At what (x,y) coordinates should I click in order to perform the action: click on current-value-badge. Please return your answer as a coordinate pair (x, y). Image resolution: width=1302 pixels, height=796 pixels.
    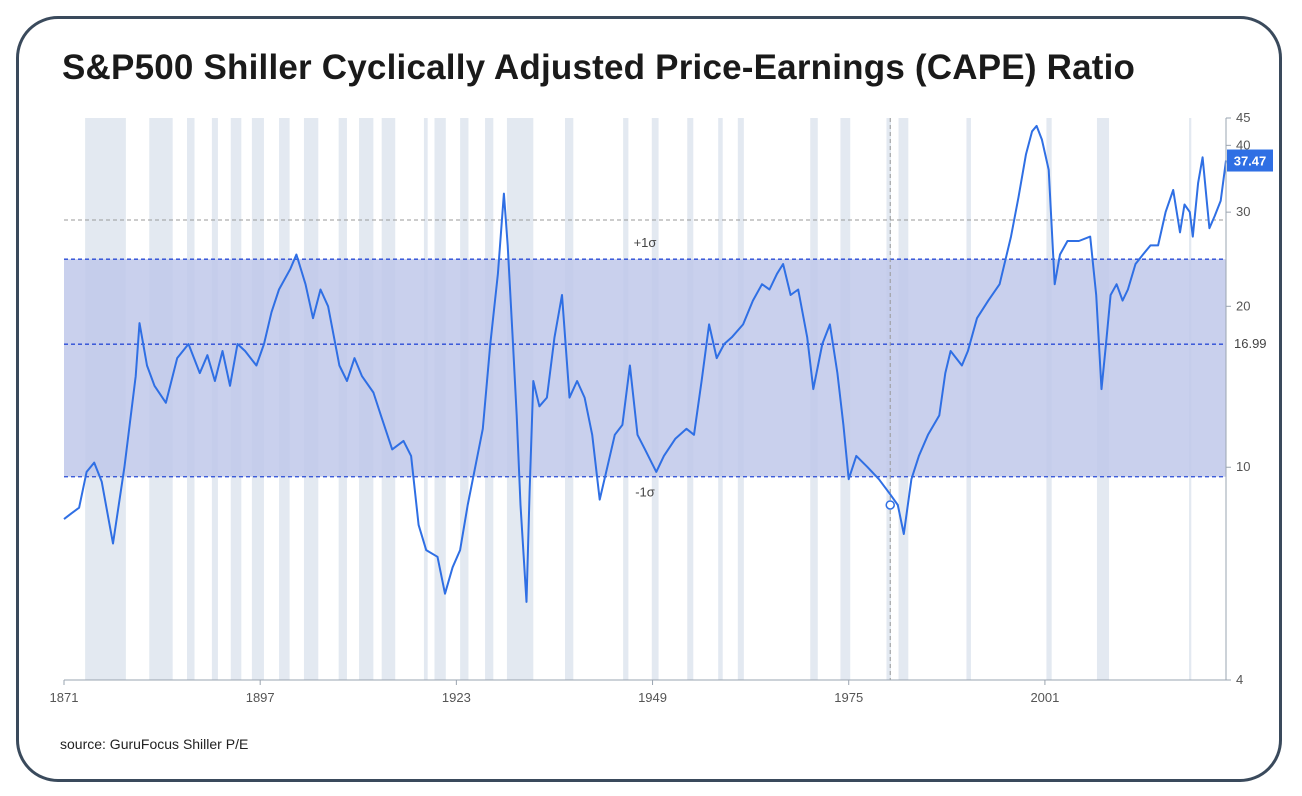
    Looking at the image, I should click on (1250, 160).